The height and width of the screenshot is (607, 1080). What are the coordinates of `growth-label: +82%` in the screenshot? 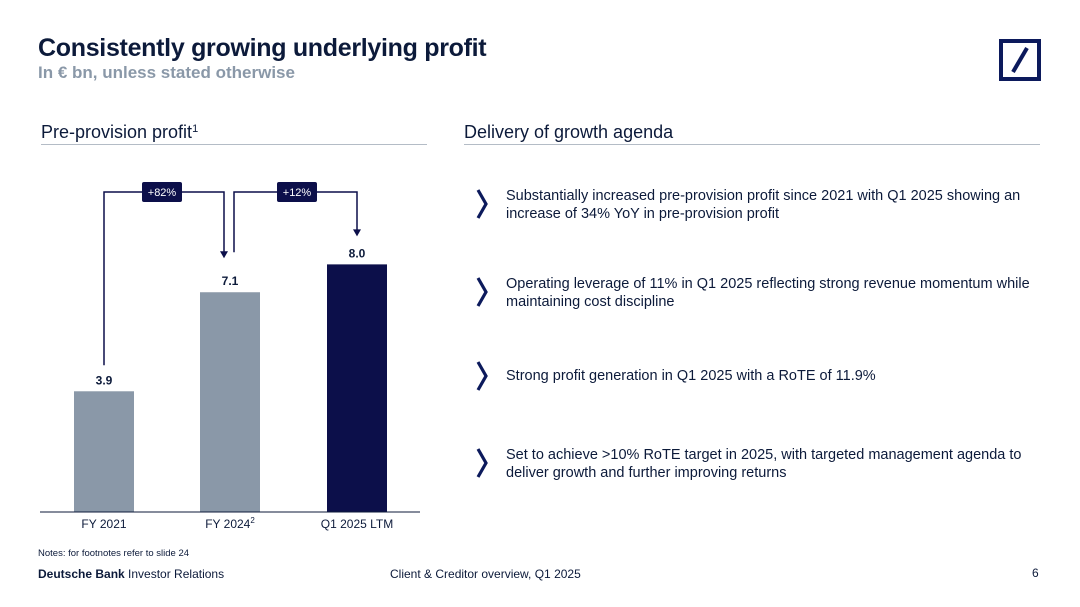 It's located at (162, 193).